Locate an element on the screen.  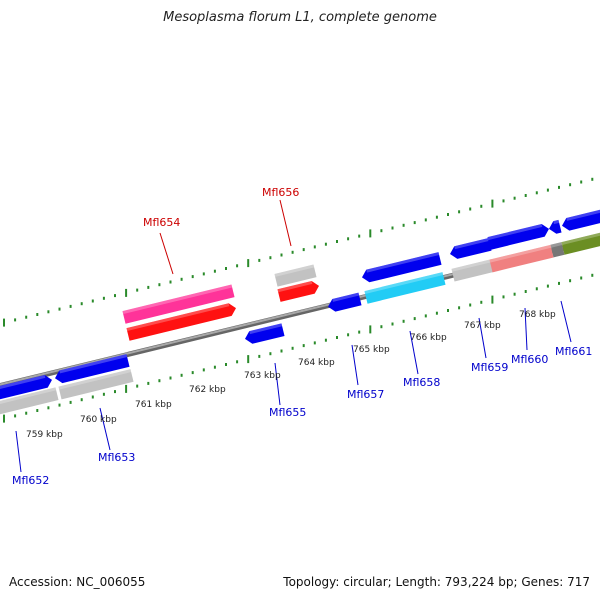
ruler-label: 766 kbp is located at coordinates (428, 338).